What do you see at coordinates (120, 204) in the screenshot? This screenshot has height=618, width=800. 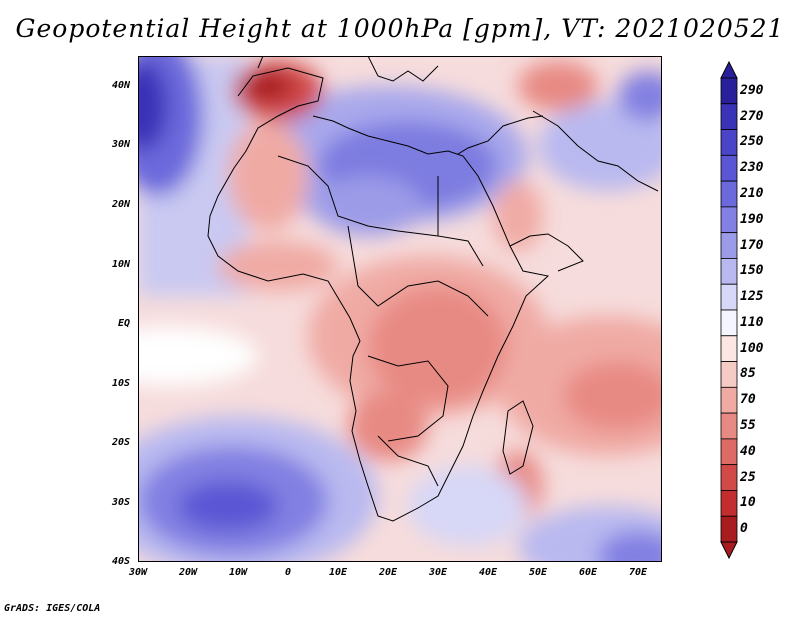 I see `lat-tick-20n: 20N` at bounding box center [120, 204].